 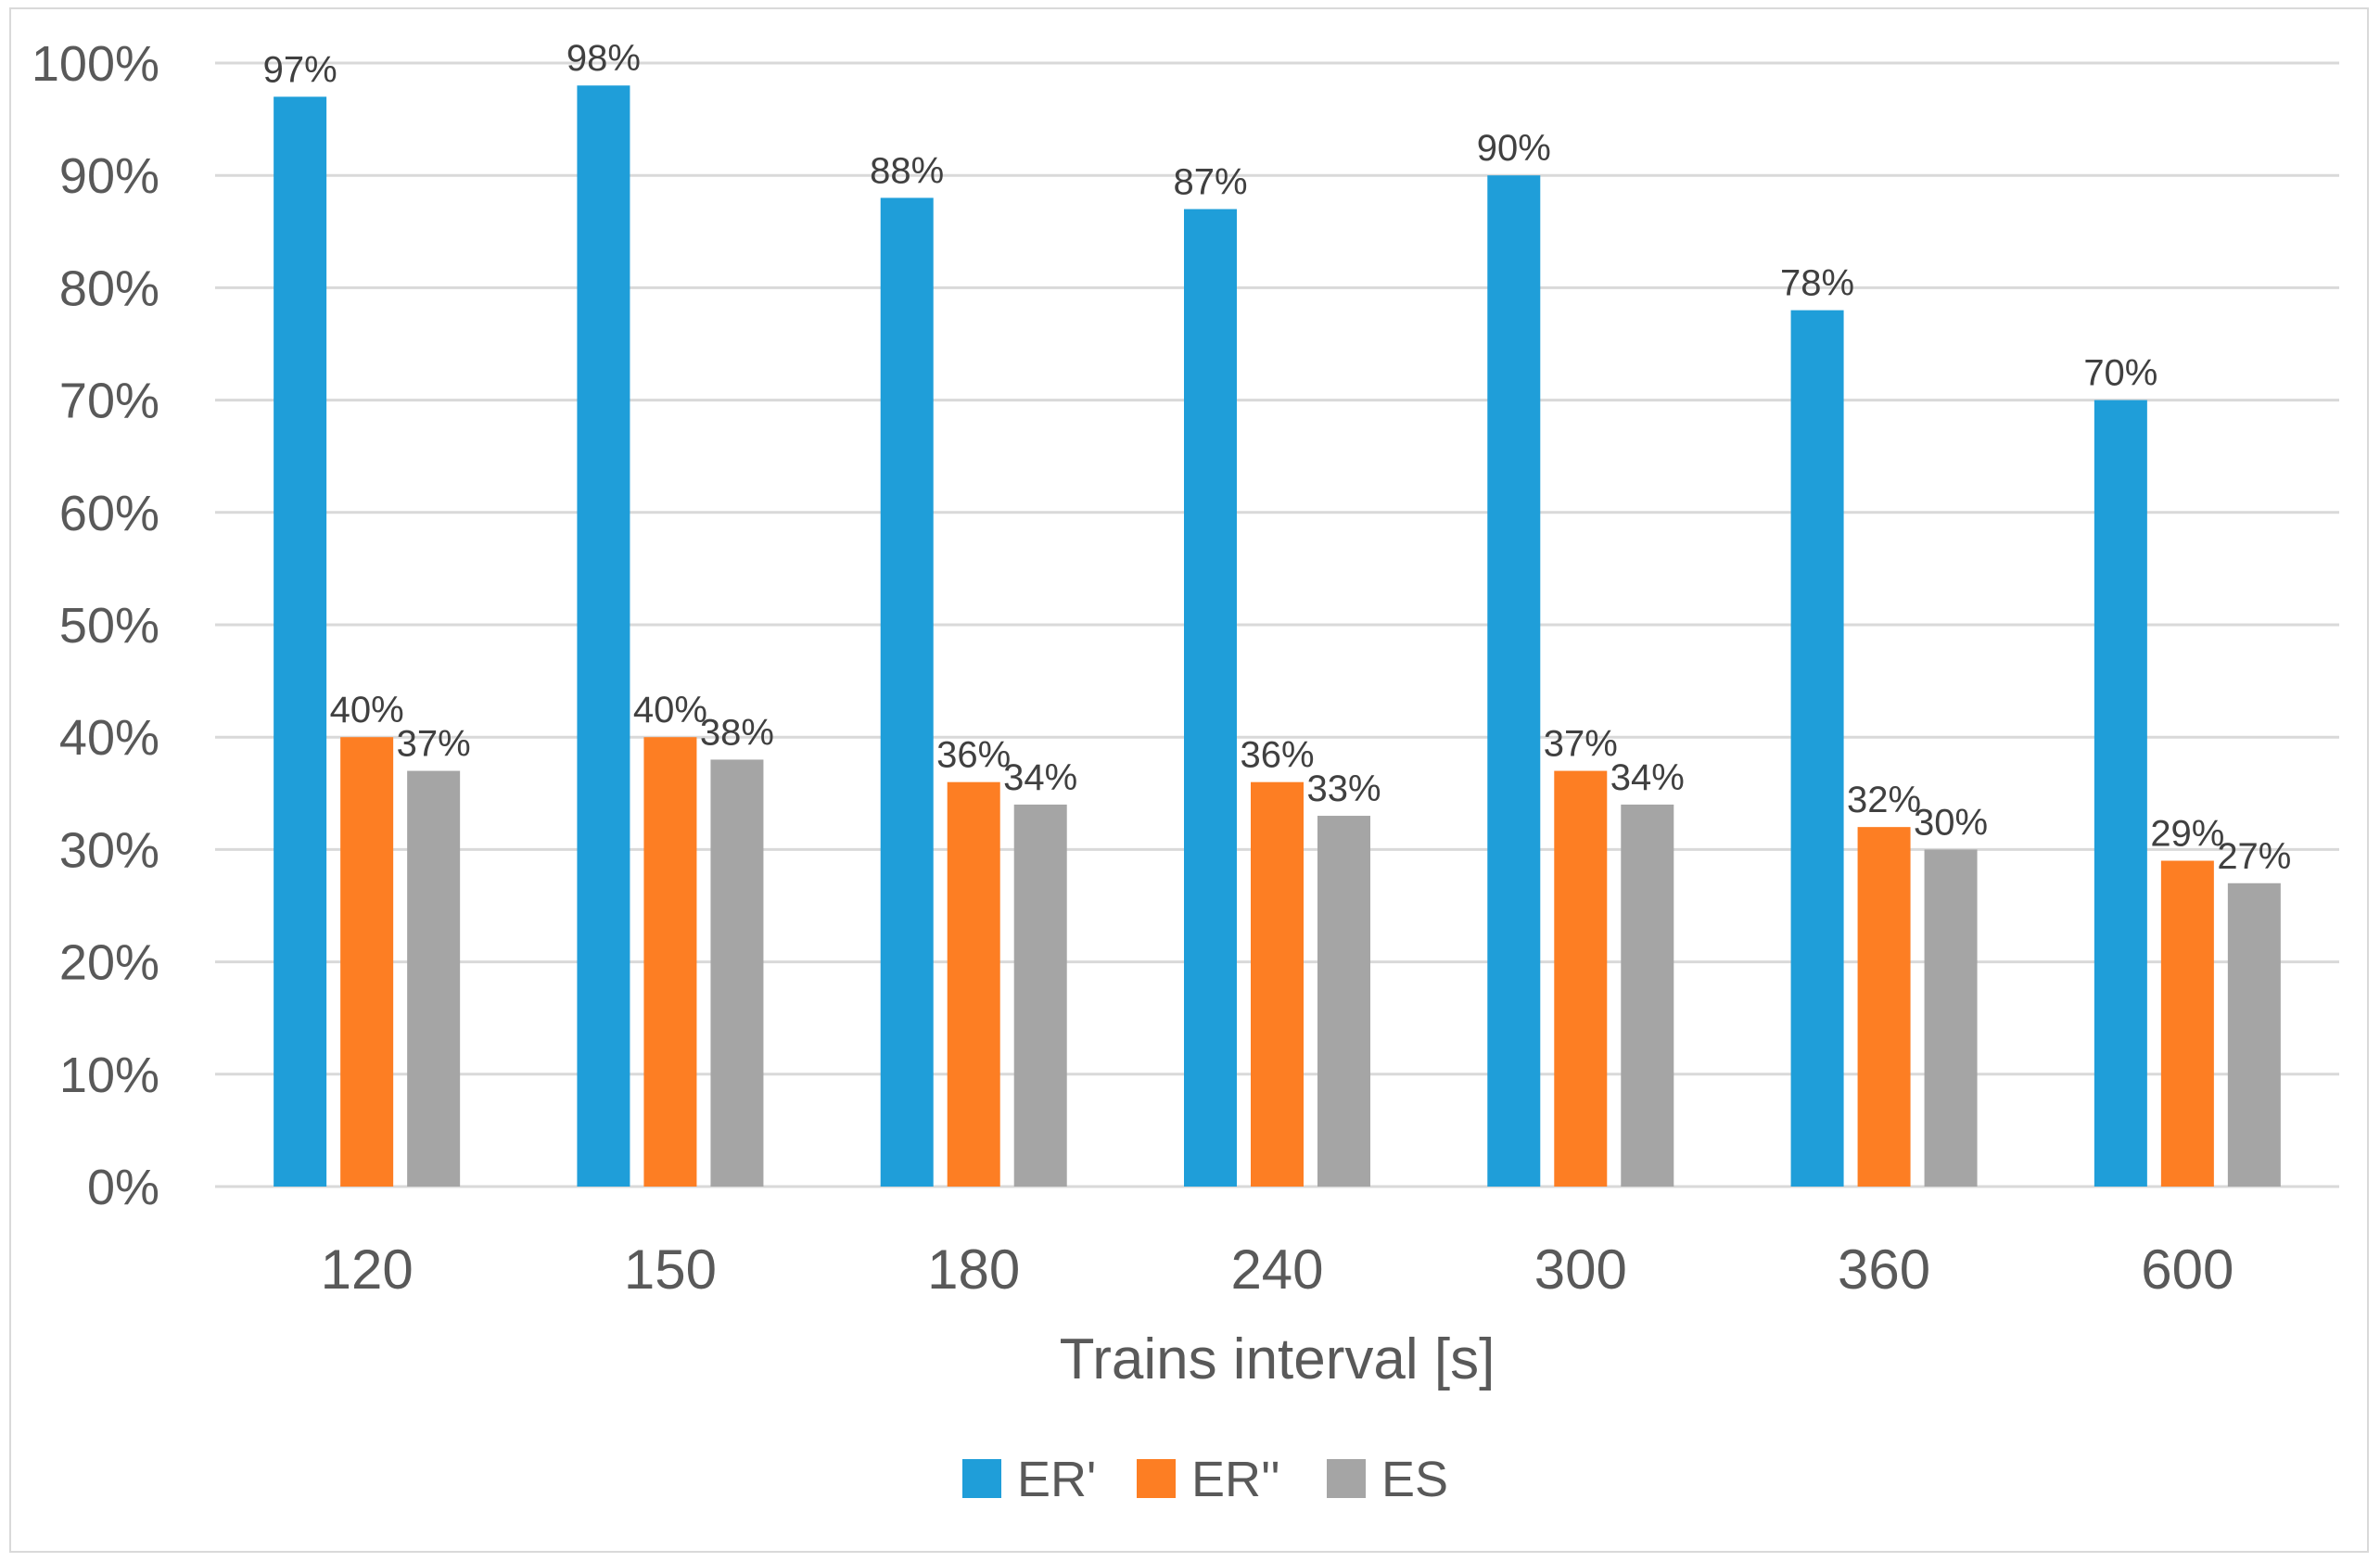 What do you see at coordinates (1343, 788) in the screenshot?
I see `data-label: 33%` at bounding box center [1343, 788].